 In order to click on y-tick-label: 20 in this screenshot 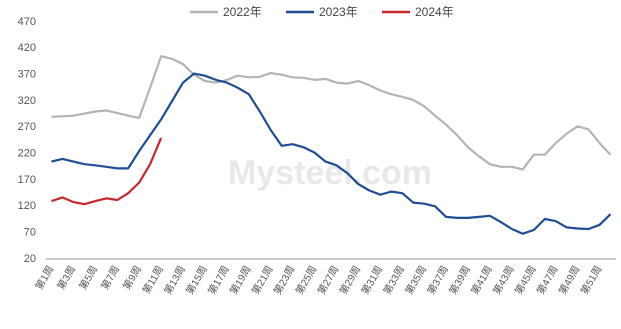, I will do `click(30, 259)`.